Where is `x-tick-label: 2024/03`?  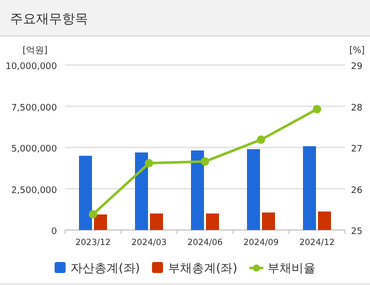 x-tick-label: 2024/03 is located at coordinates (149, 243).